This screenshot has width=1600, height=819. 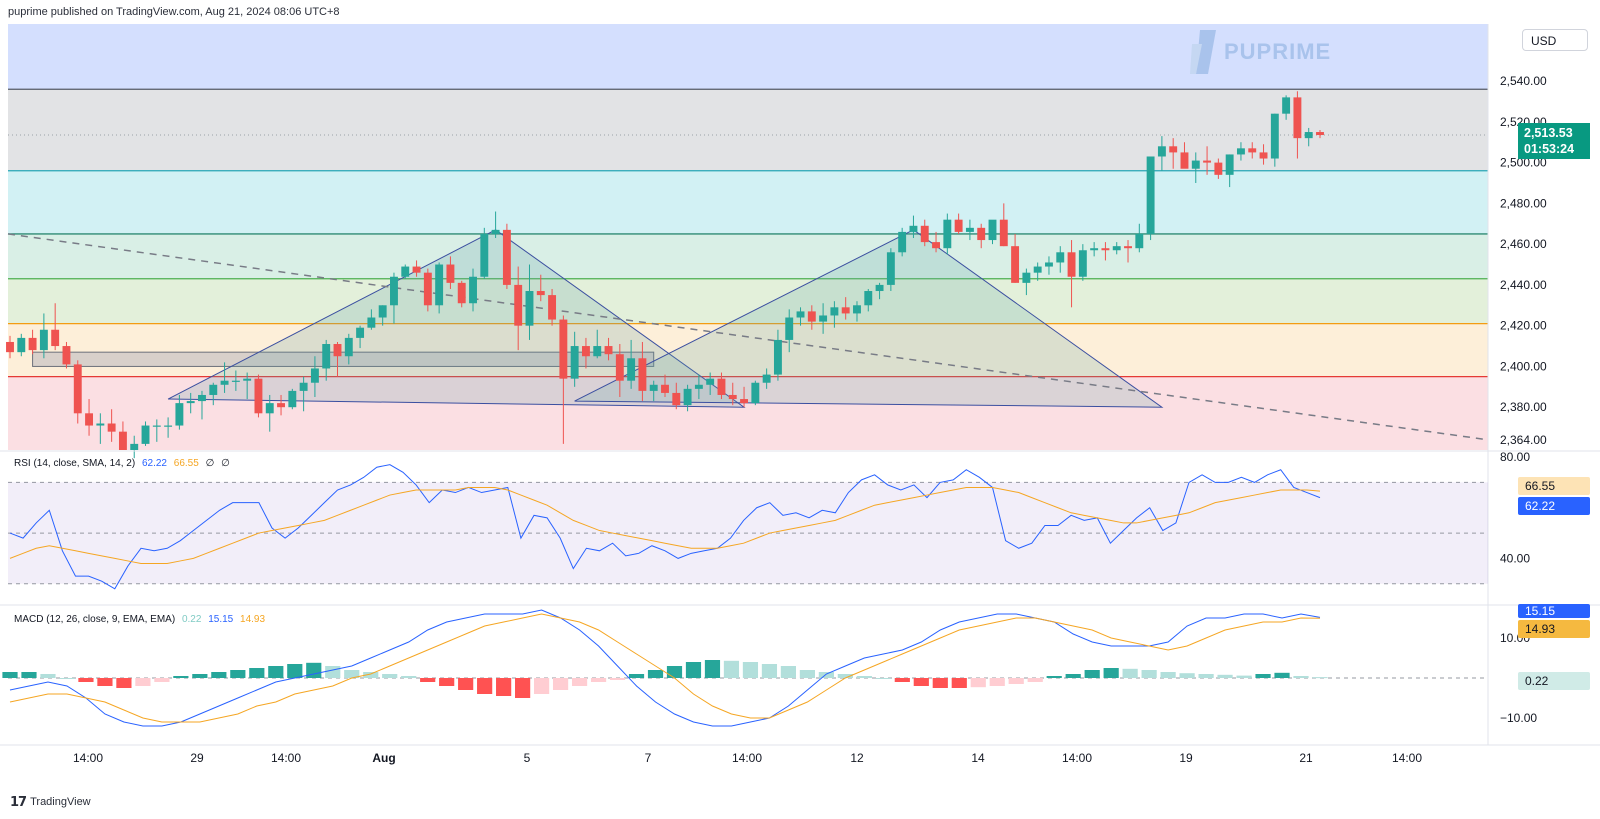 I want to click on price-axis-label: 2,420.00, so click(x=1523, y=326).